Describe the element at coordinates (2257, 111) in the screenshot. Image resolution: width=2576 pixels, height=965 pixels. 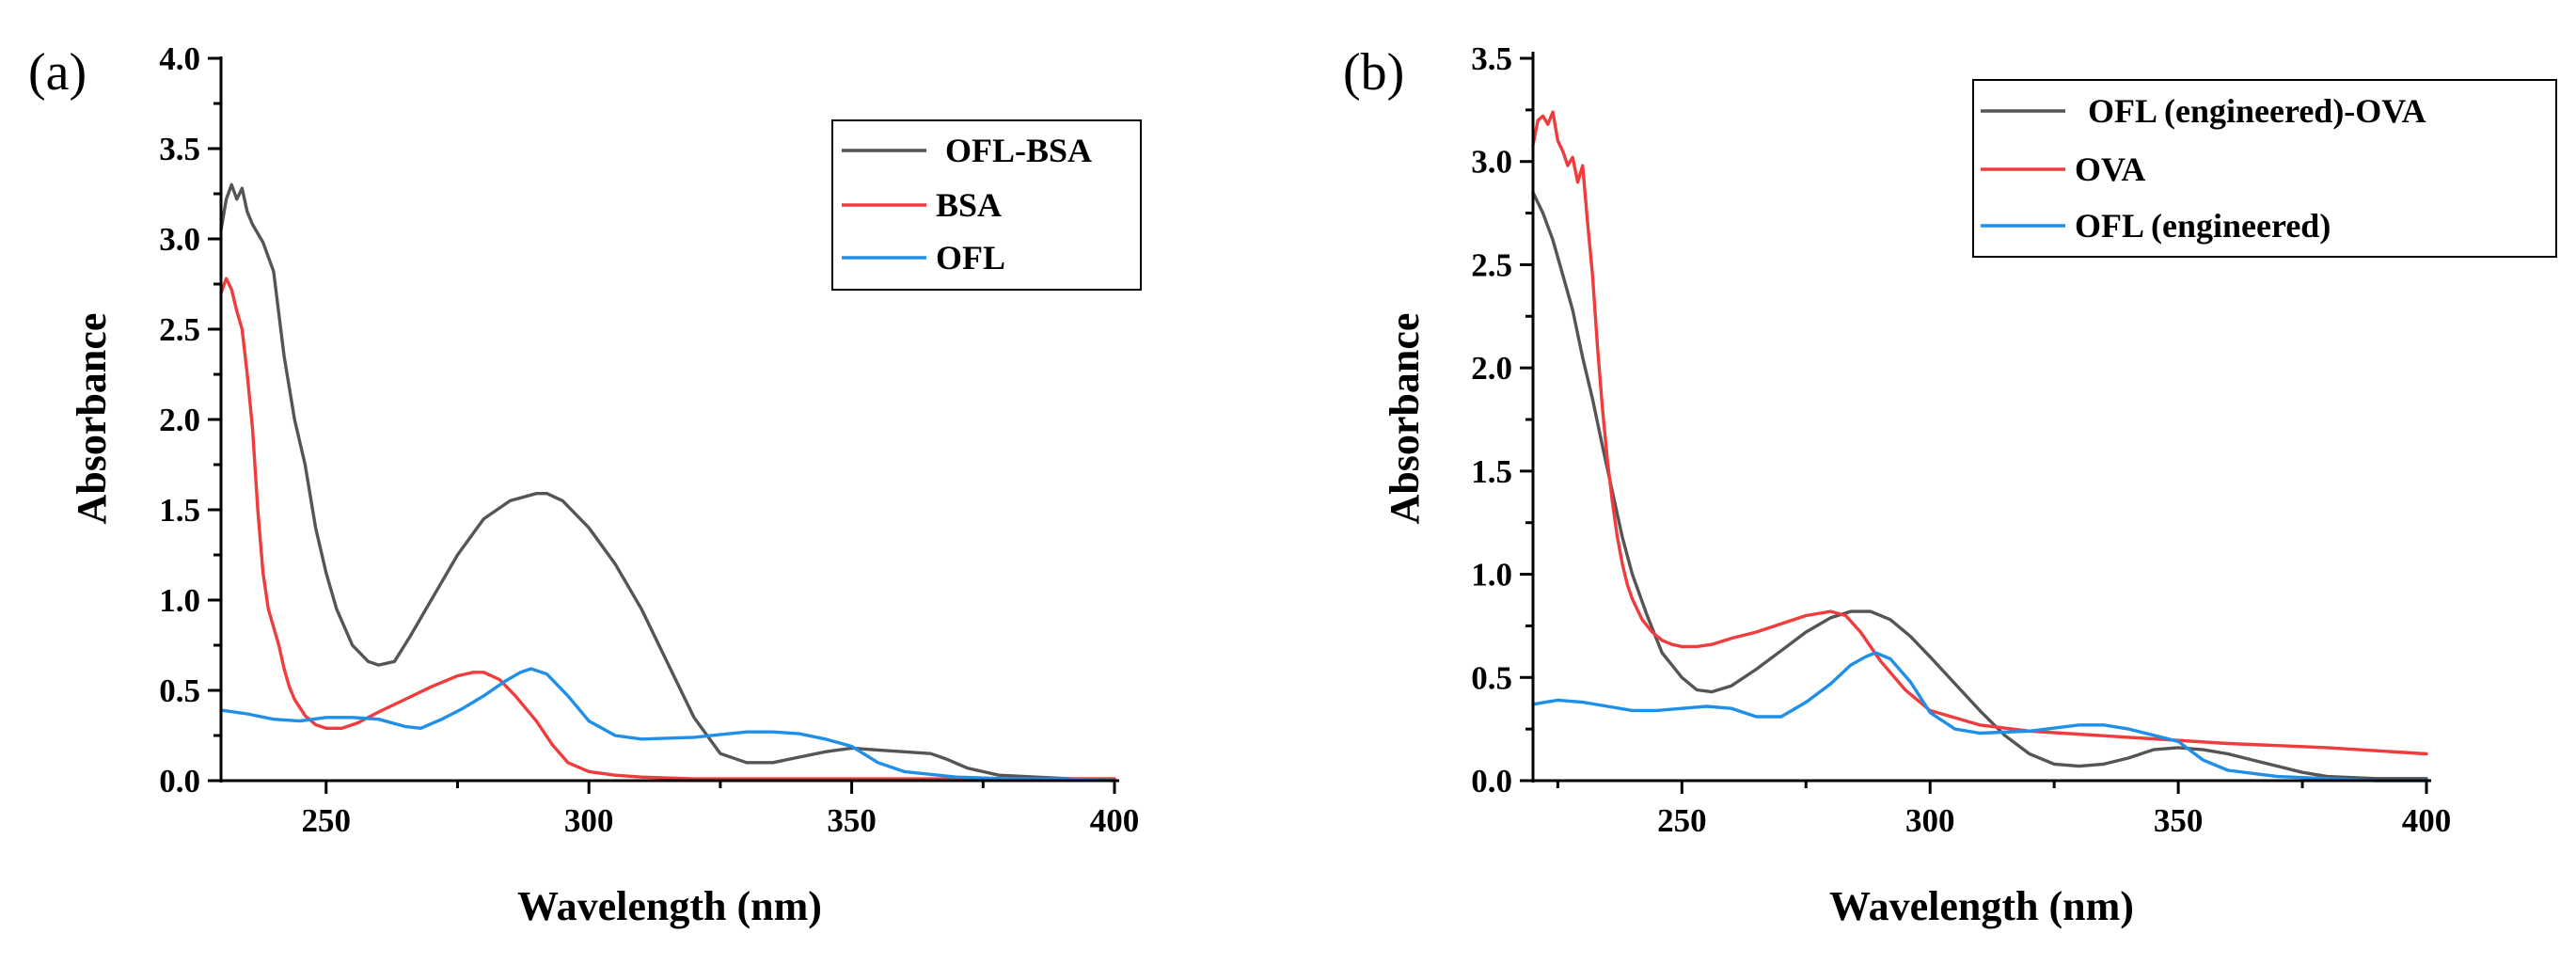
I see `legend-b-label-0: OFL (engineered)-OVA` at that location.